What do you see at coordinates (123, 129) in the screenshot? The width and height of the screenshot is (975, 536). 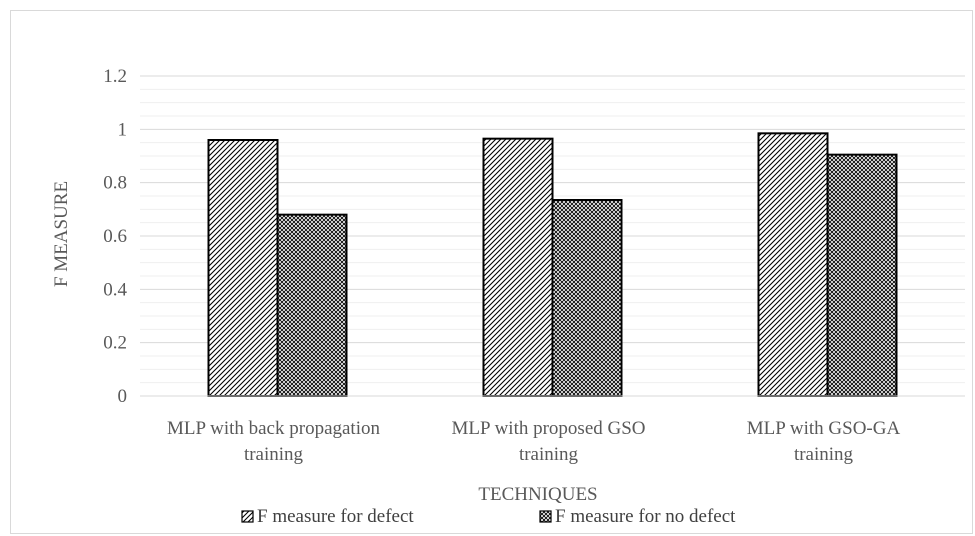 I see `y-tick-label: 1` at bounding box center [123, 129].